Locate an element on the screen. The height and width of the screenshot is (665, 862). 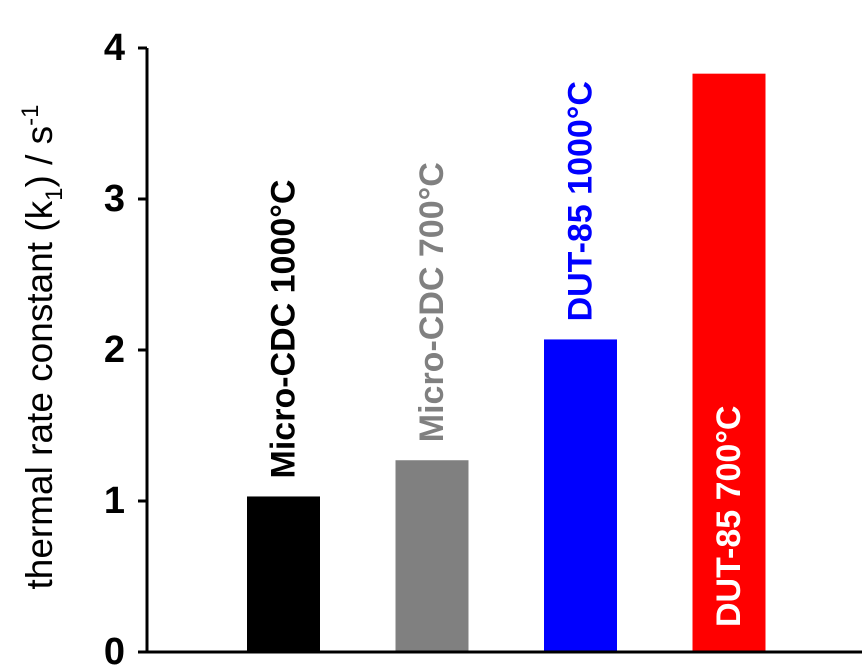
y-tick-label-3: 3 is located at coordinates (114, 199).